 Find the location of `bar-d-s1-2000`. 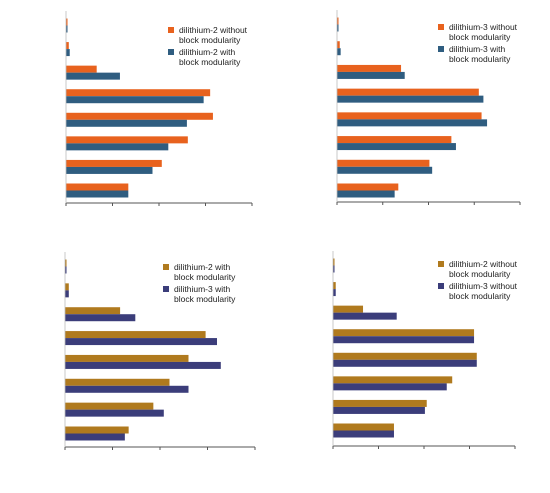

bar-d-s1-2000 is located at coordinates (334, 286).